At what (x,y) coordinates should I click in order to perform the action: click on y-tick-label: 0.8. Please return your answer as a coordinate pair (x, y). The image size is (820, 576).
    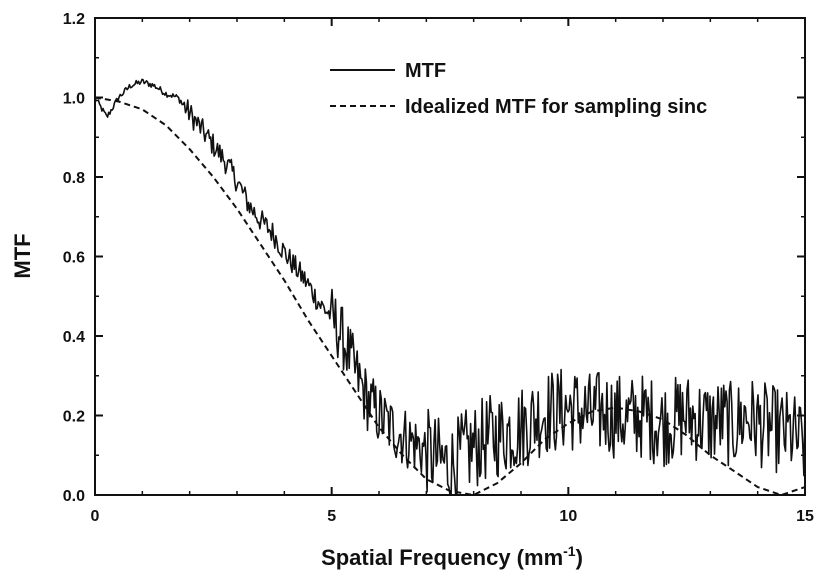
    Looking at the image, I should click on (74, 178).